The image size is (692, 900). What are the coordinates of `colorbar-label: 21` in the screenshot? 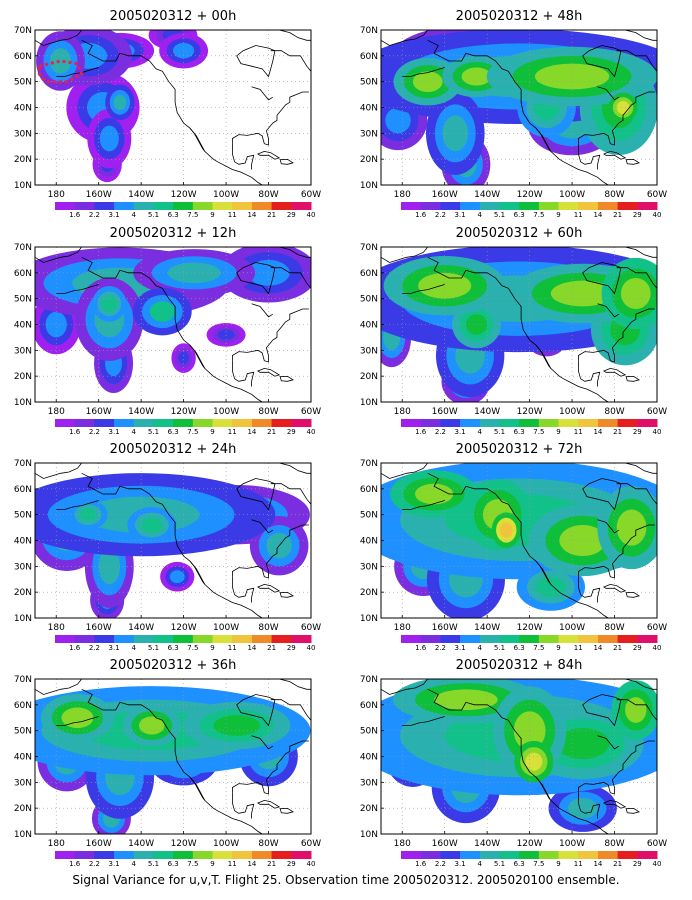 It's located at (617, 864).